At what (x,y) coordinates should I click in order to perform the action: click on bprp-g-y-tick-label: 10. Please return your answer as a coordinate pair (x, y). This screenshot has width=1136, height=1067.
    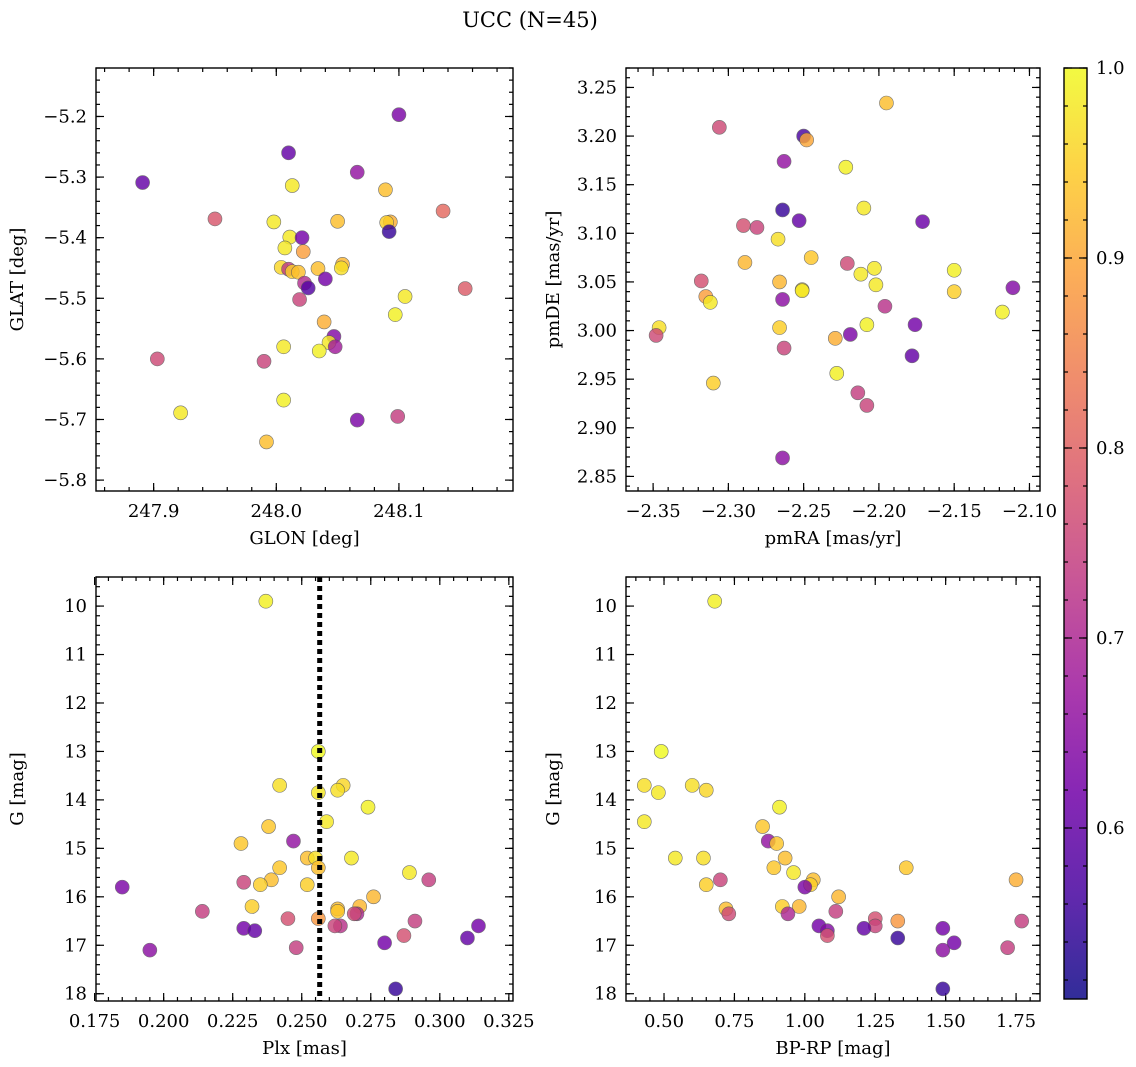
    Looking at the image, I should click on (605, 606).